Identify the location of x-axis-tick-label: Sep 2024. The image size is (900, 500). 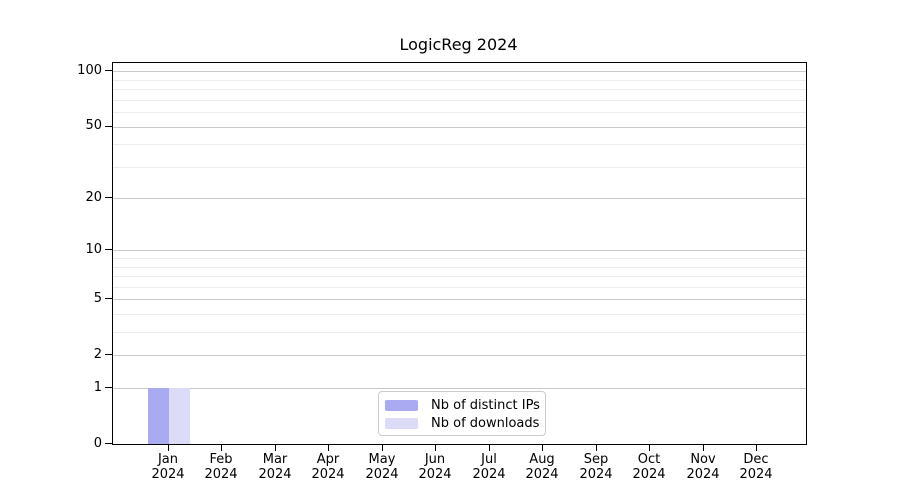
(596, 467).